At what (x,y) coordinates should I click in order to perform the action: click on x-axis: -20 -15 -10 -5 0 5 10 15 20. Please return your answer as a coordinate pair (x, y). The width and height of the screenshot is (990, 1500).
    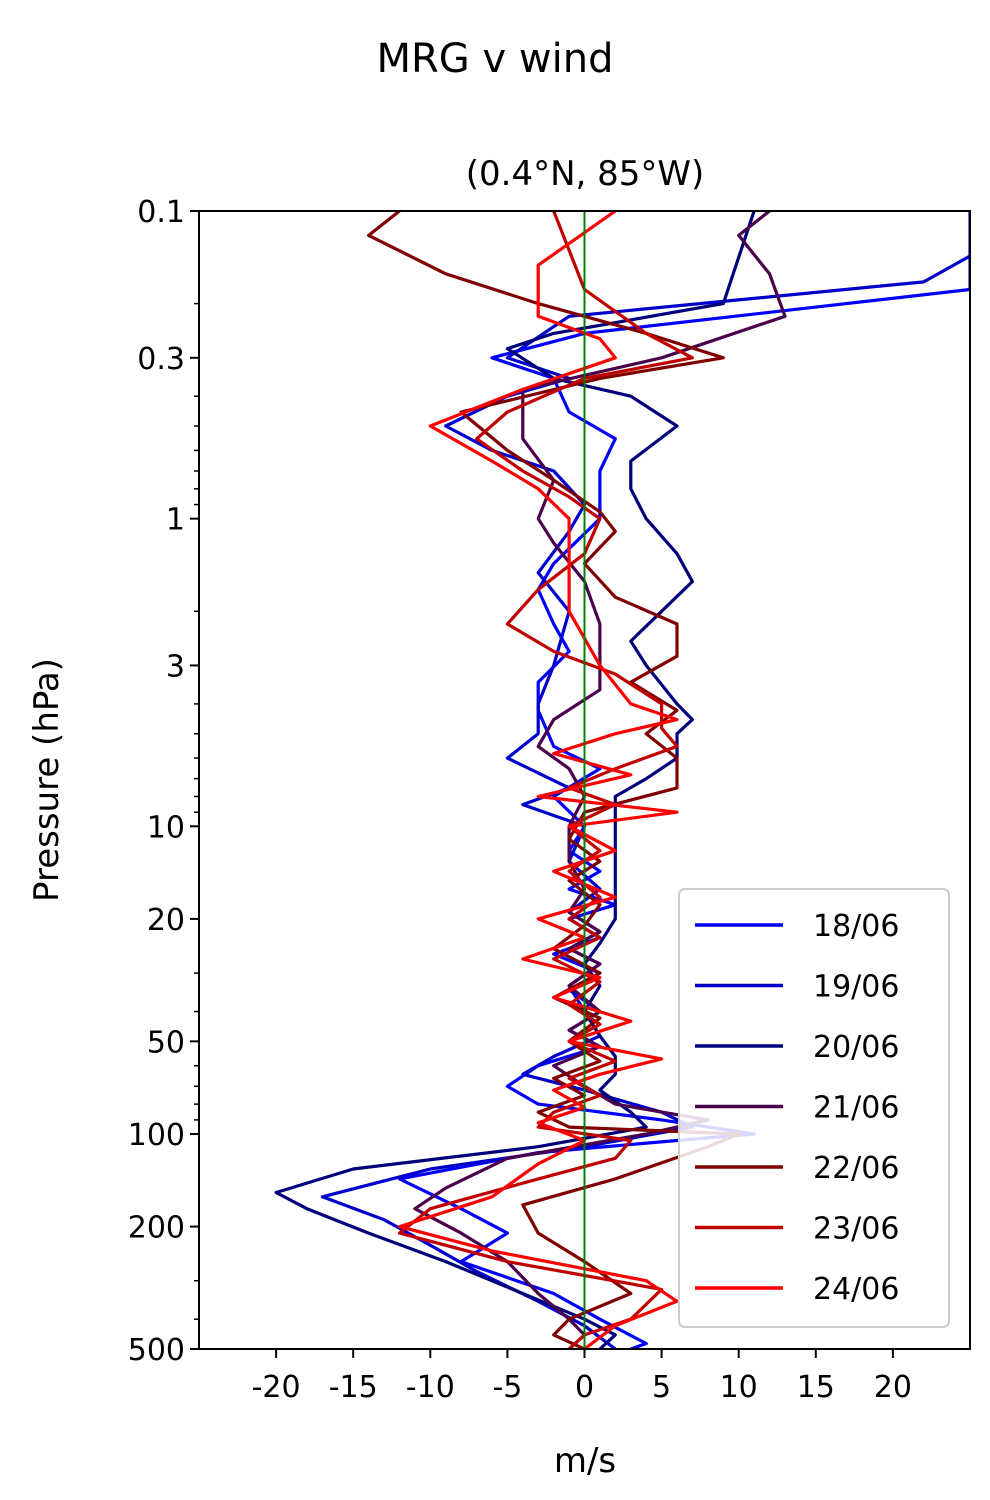
    Looking at the image, I should click on (582, 1377).